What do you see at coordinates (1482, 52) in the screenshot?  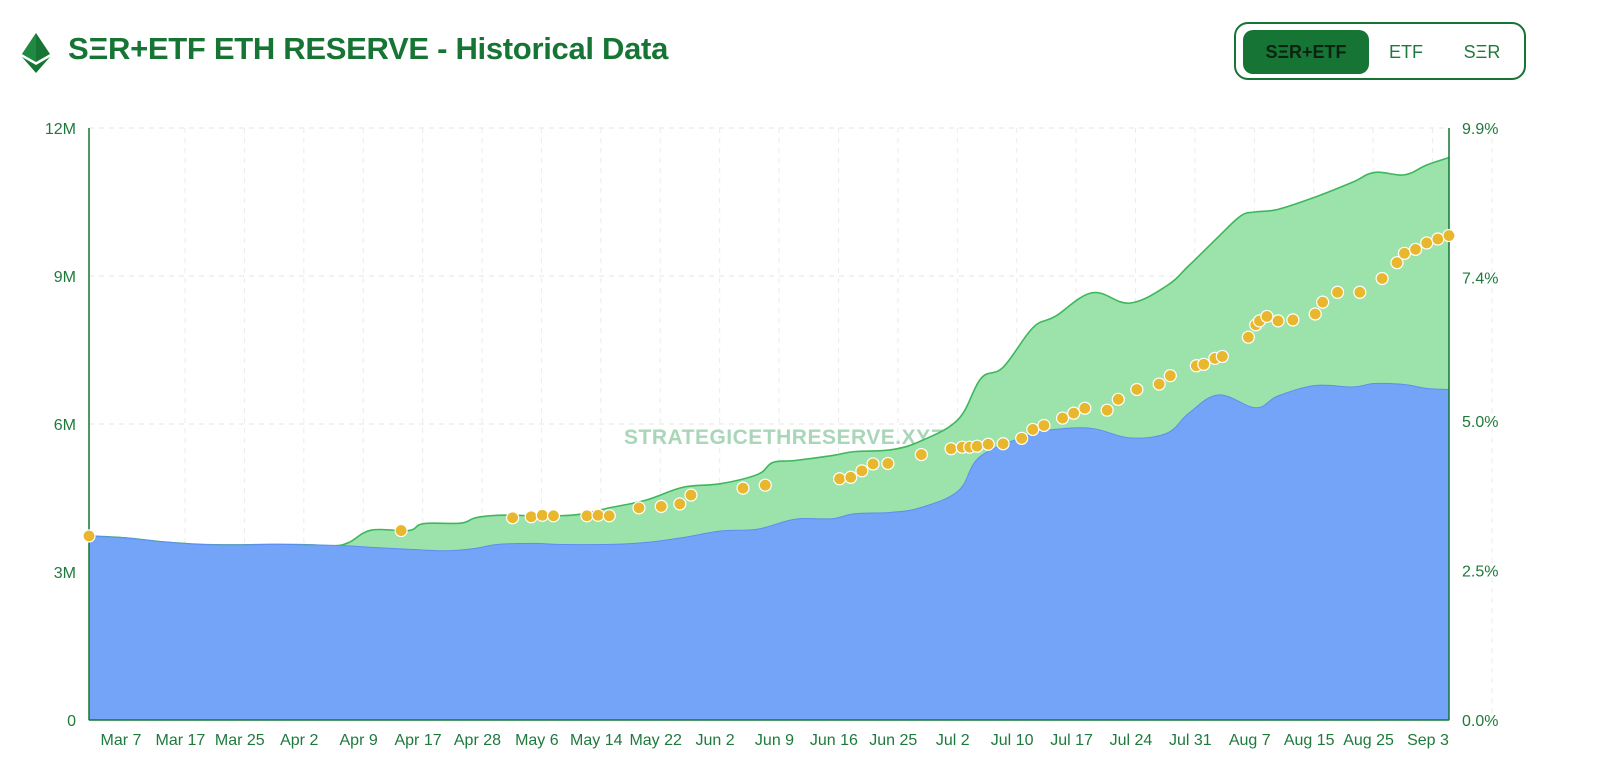 I see `toggle-ser-button: SΞR` at bounding box center [1482, 52].